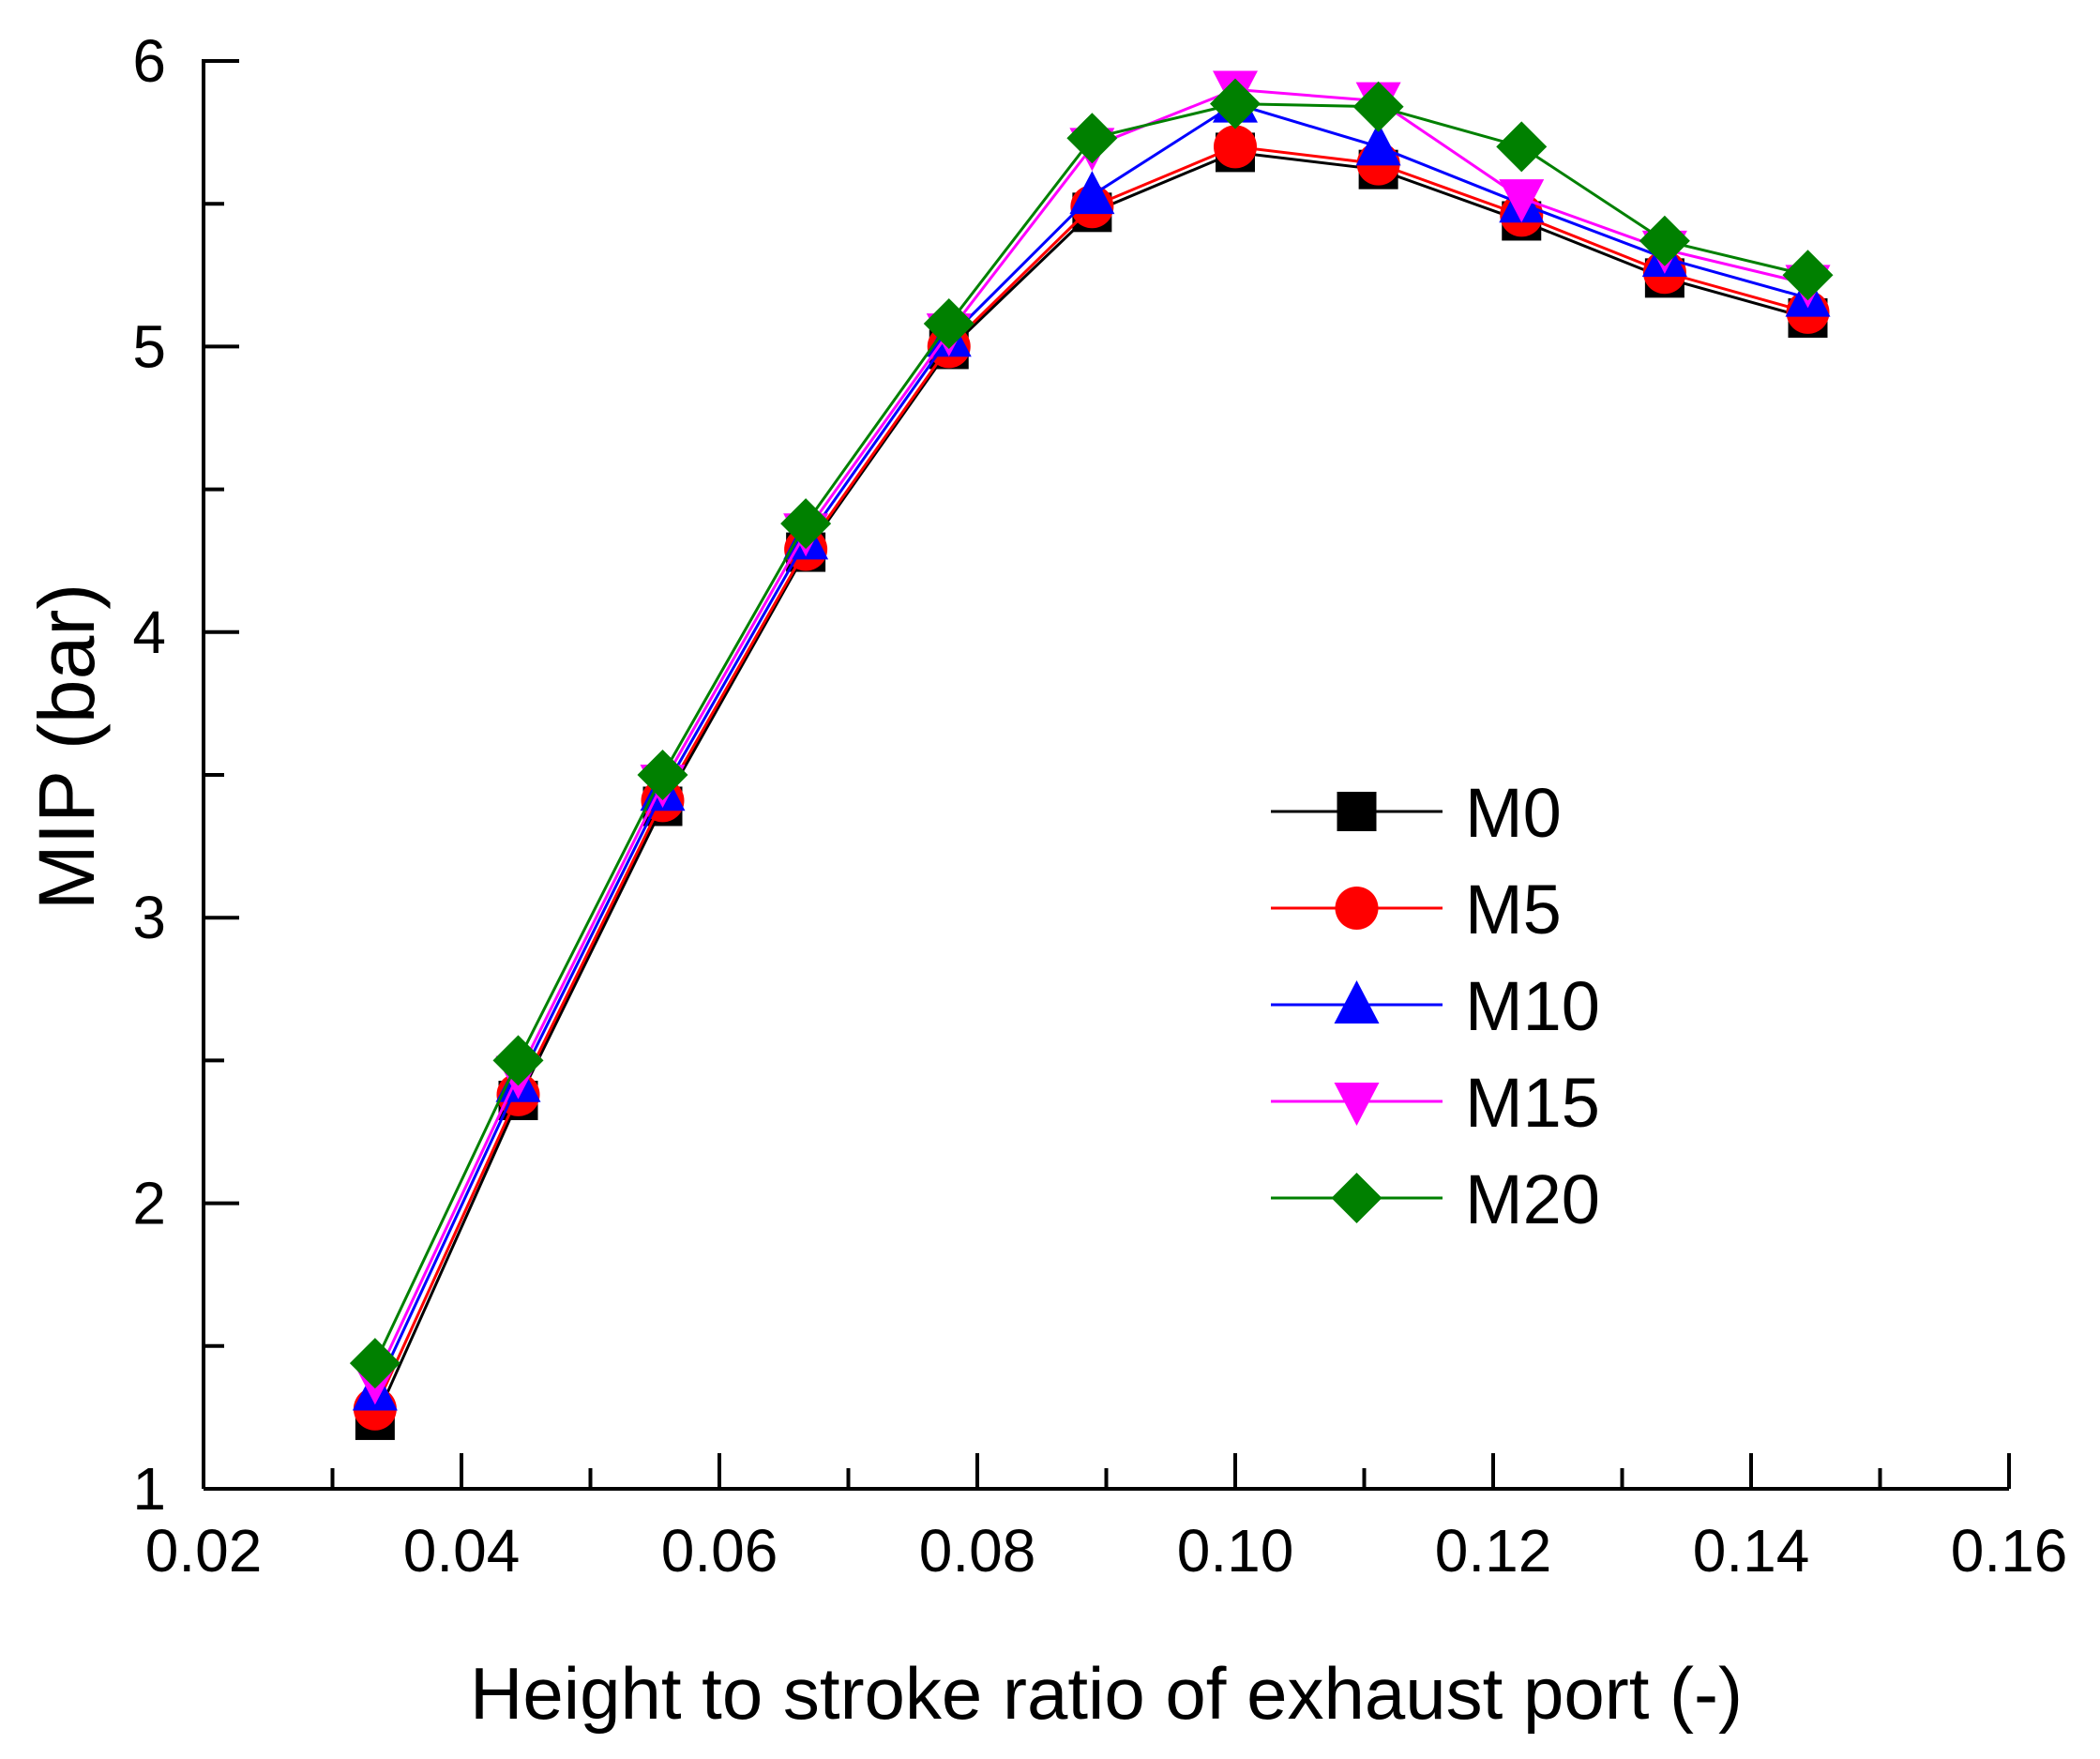 The image size is (2100, 1759). What do you see at coordinates (1751, 1551) in the screenshot?
I see `x-tick-label: 0.14` at bounding box center [1751, 1551].